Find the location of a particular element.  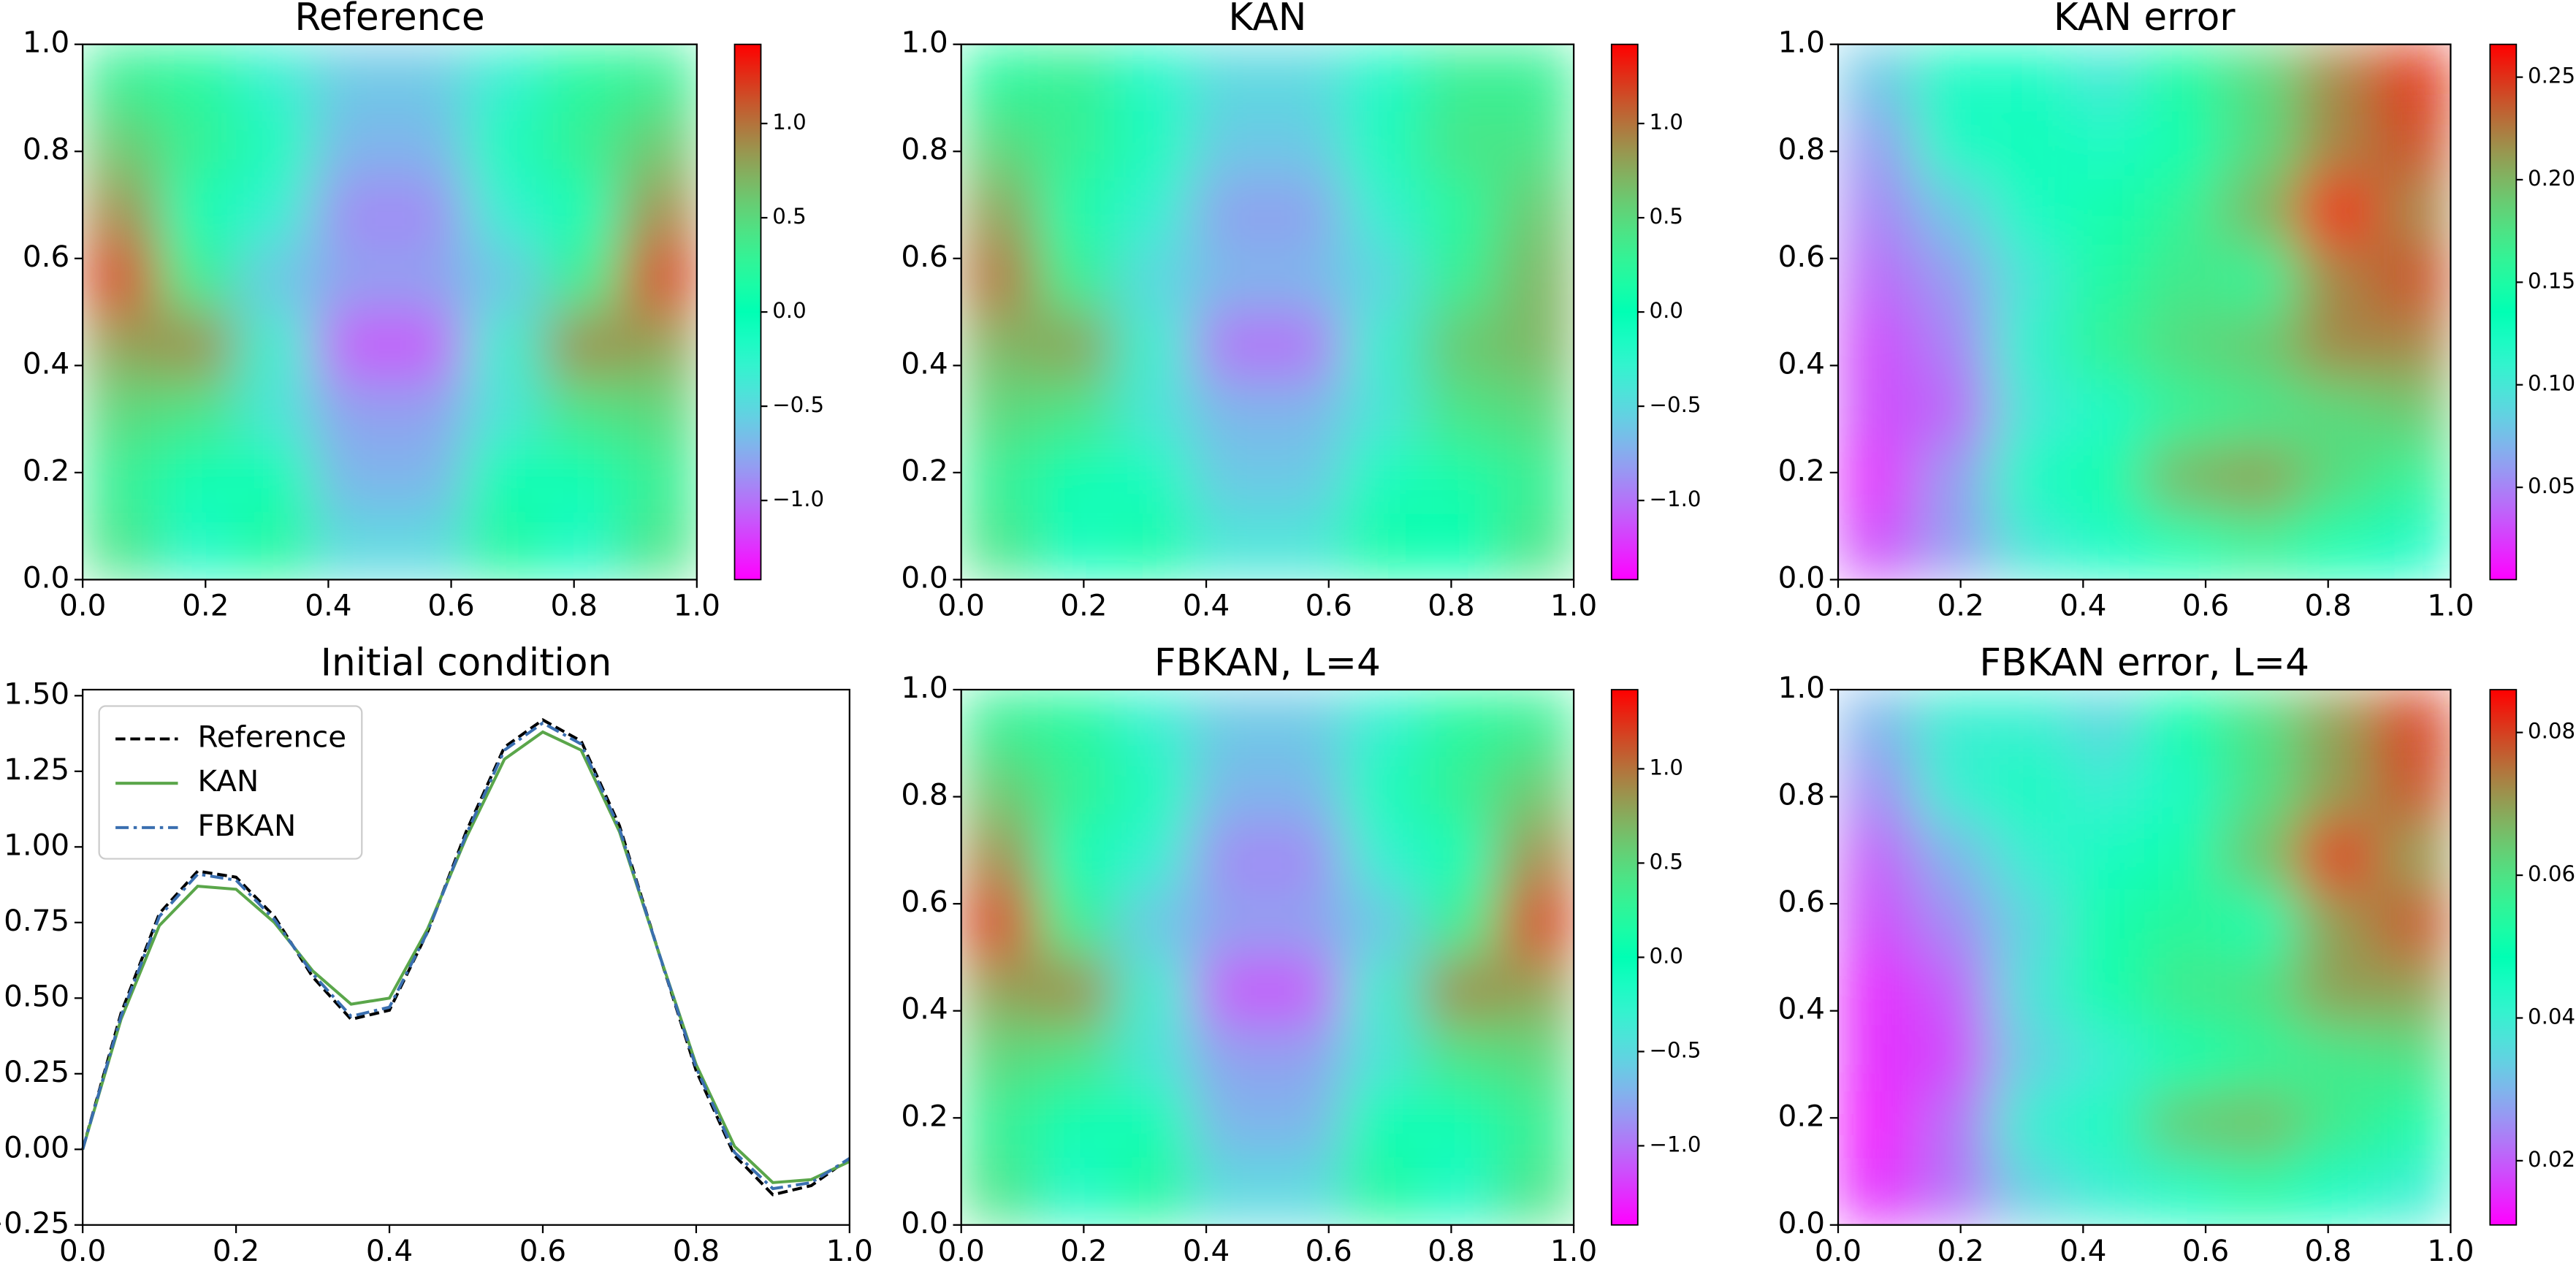

legend-box is located at coordinates (230, 783).